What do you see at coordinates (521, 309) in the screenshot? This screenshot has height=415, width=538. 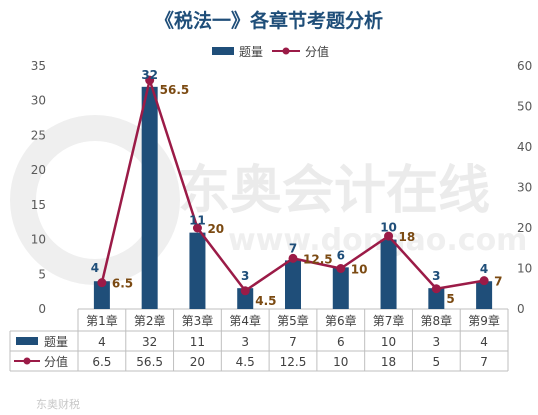 I see `y-right-tick-label: 0` at bounding box center [521, 309].